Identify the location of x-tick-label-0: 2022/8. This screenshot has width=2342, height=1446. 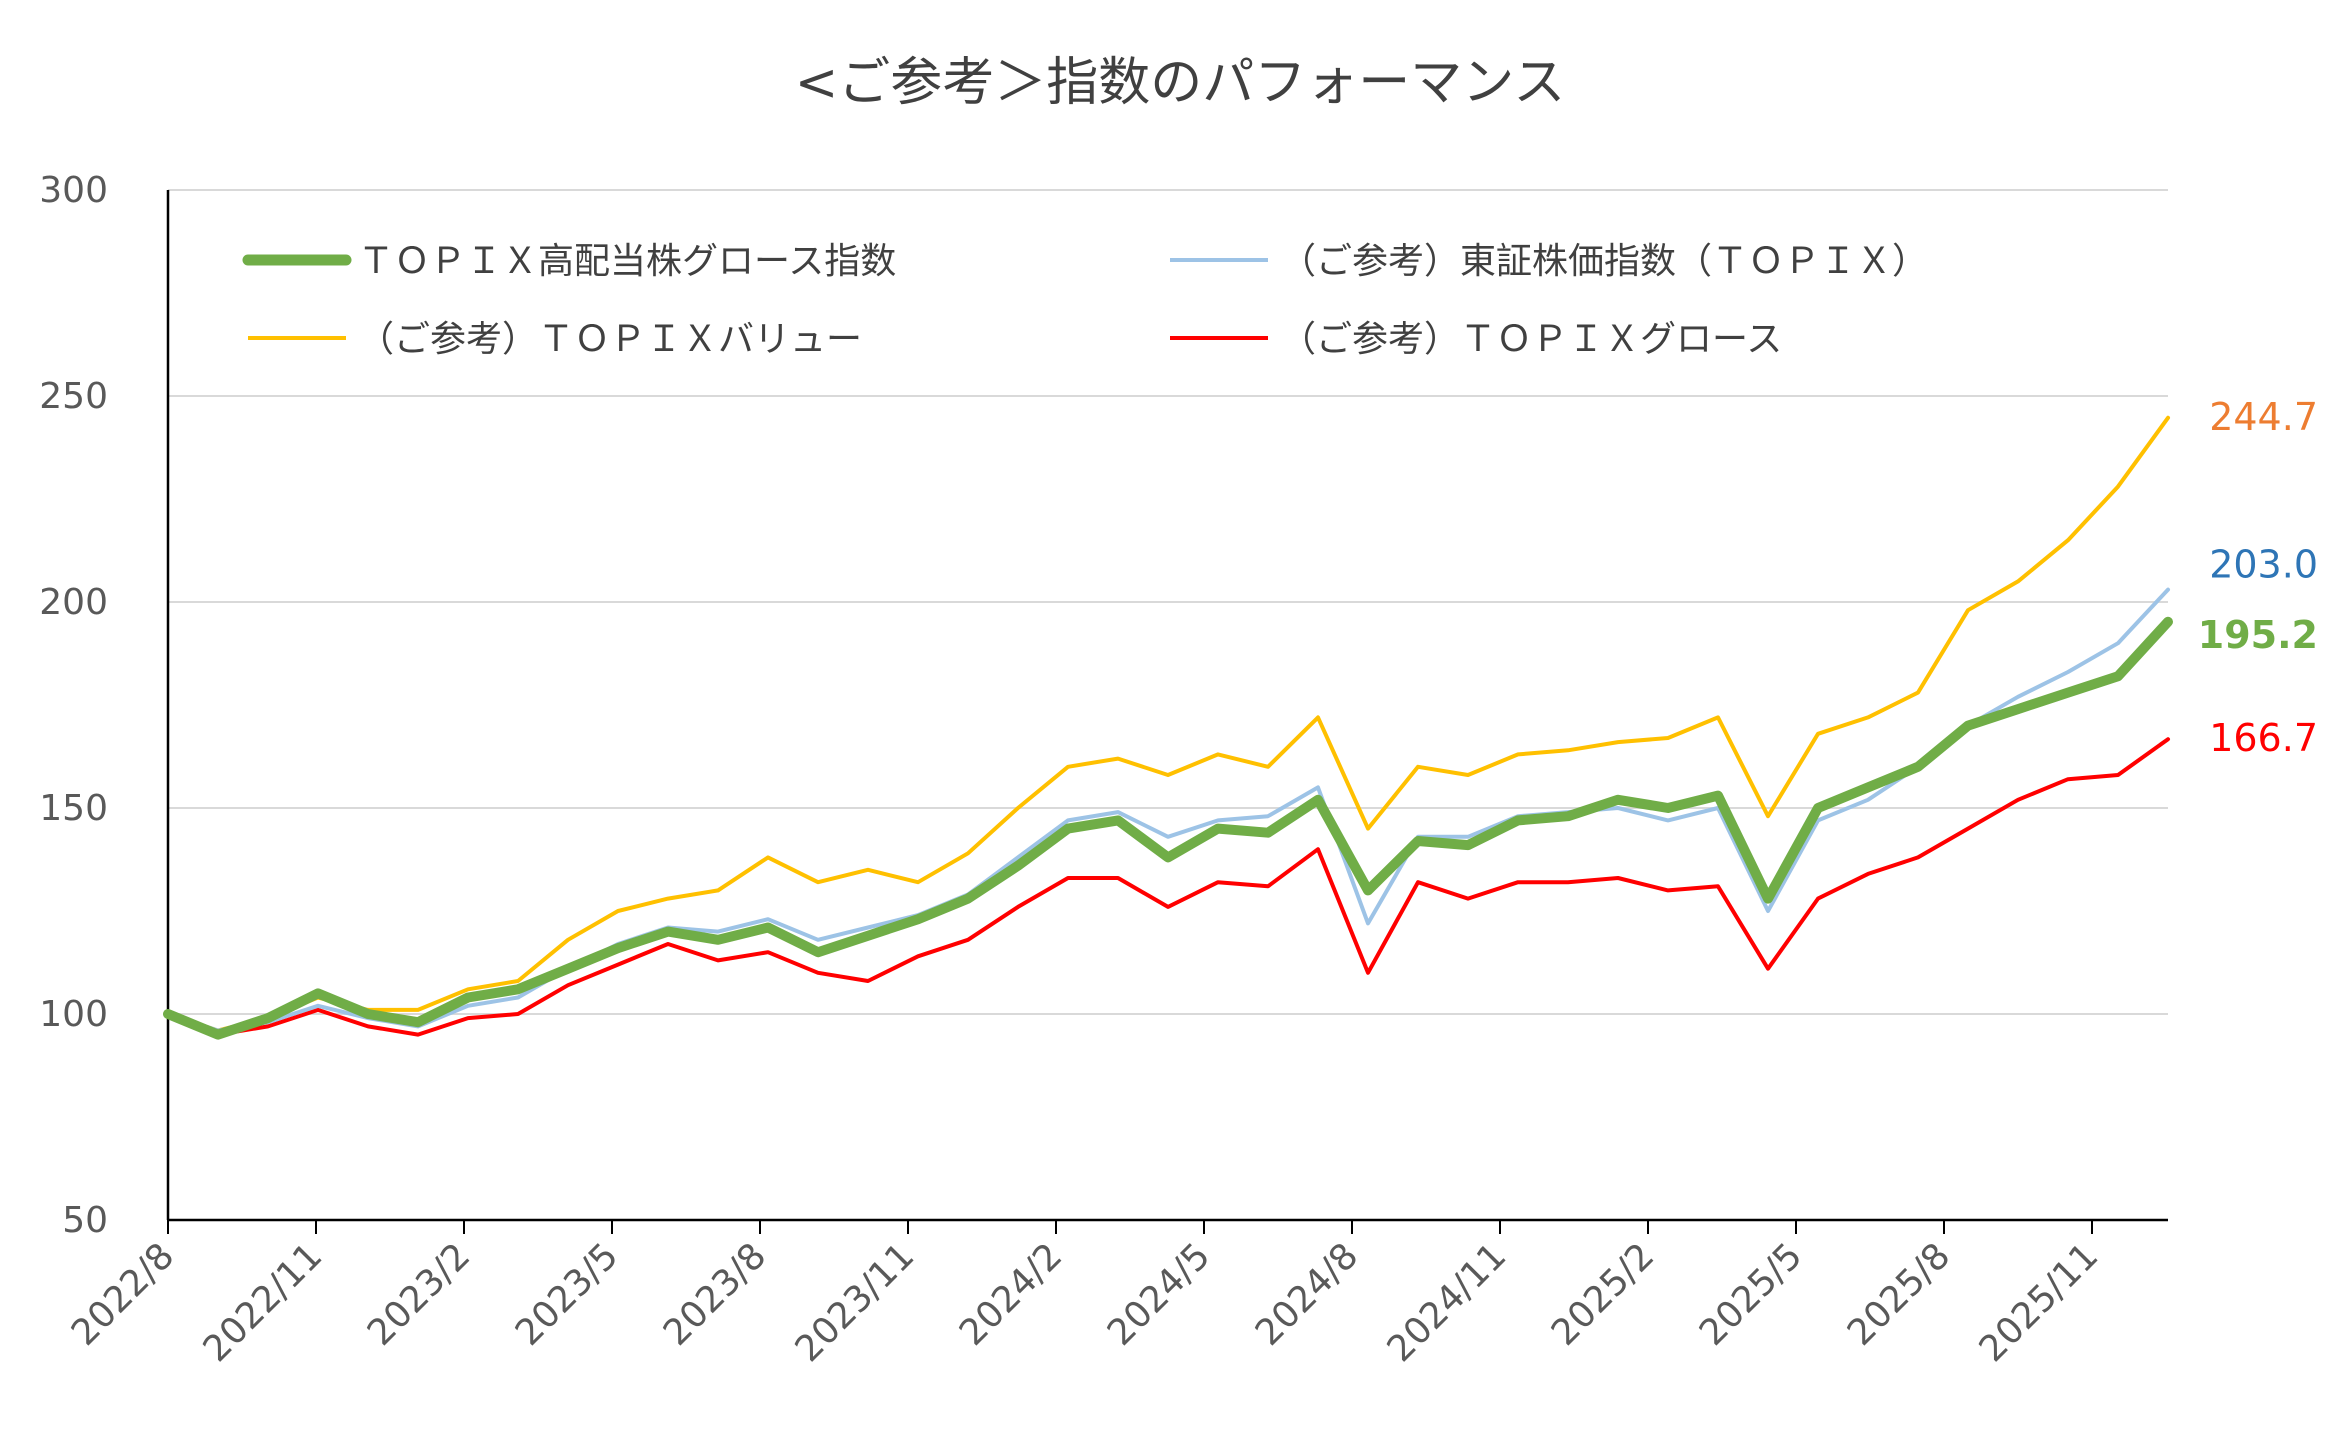
(123, 1294).